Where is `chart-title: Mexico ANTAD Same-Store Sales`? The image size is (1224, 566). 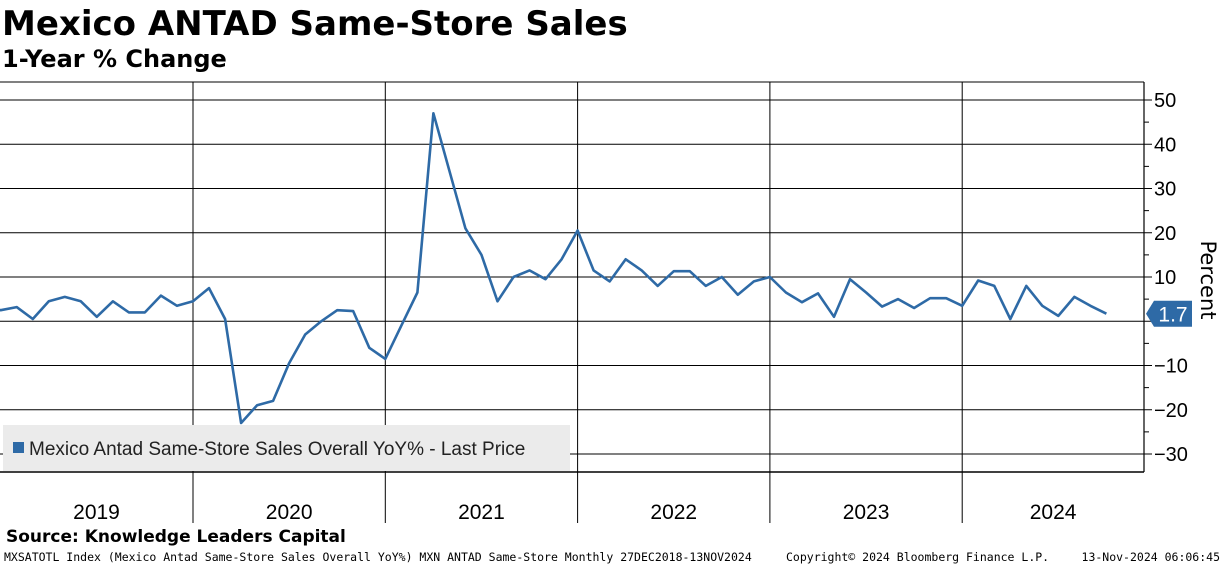
chart-title: Mexico ANTAD Same-Store Sales is located at coordinates (315, 24).